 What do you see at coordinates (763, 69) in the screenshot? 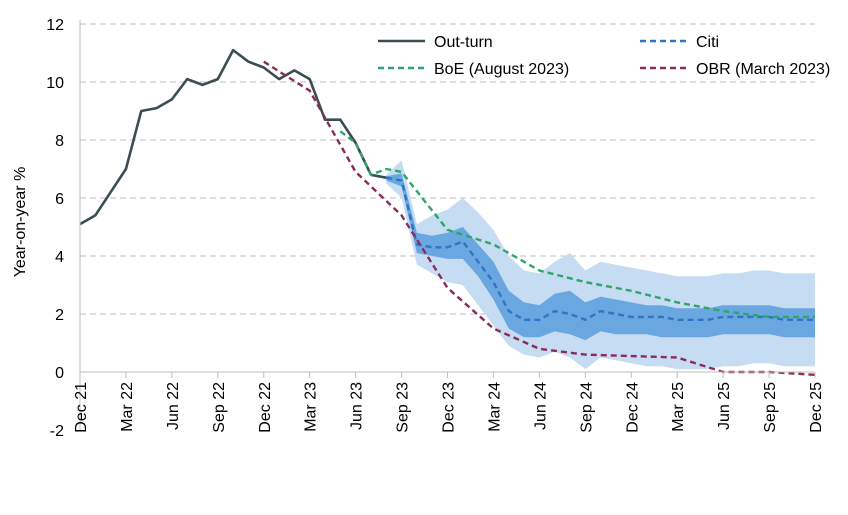
I see `legend-label: OBR (March 2023)` at bounding box center [763, 69].